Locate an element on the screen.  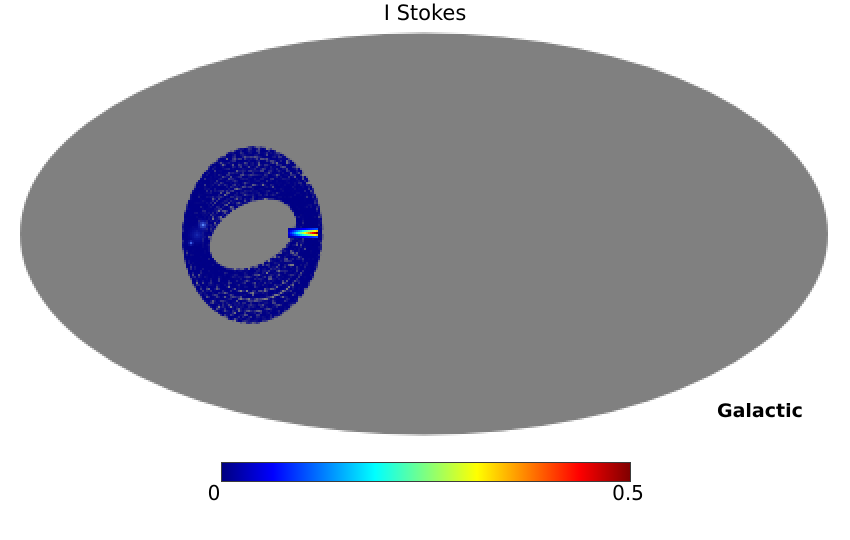
colorbar-min-label: 0 is located at coordinates (214, 493).